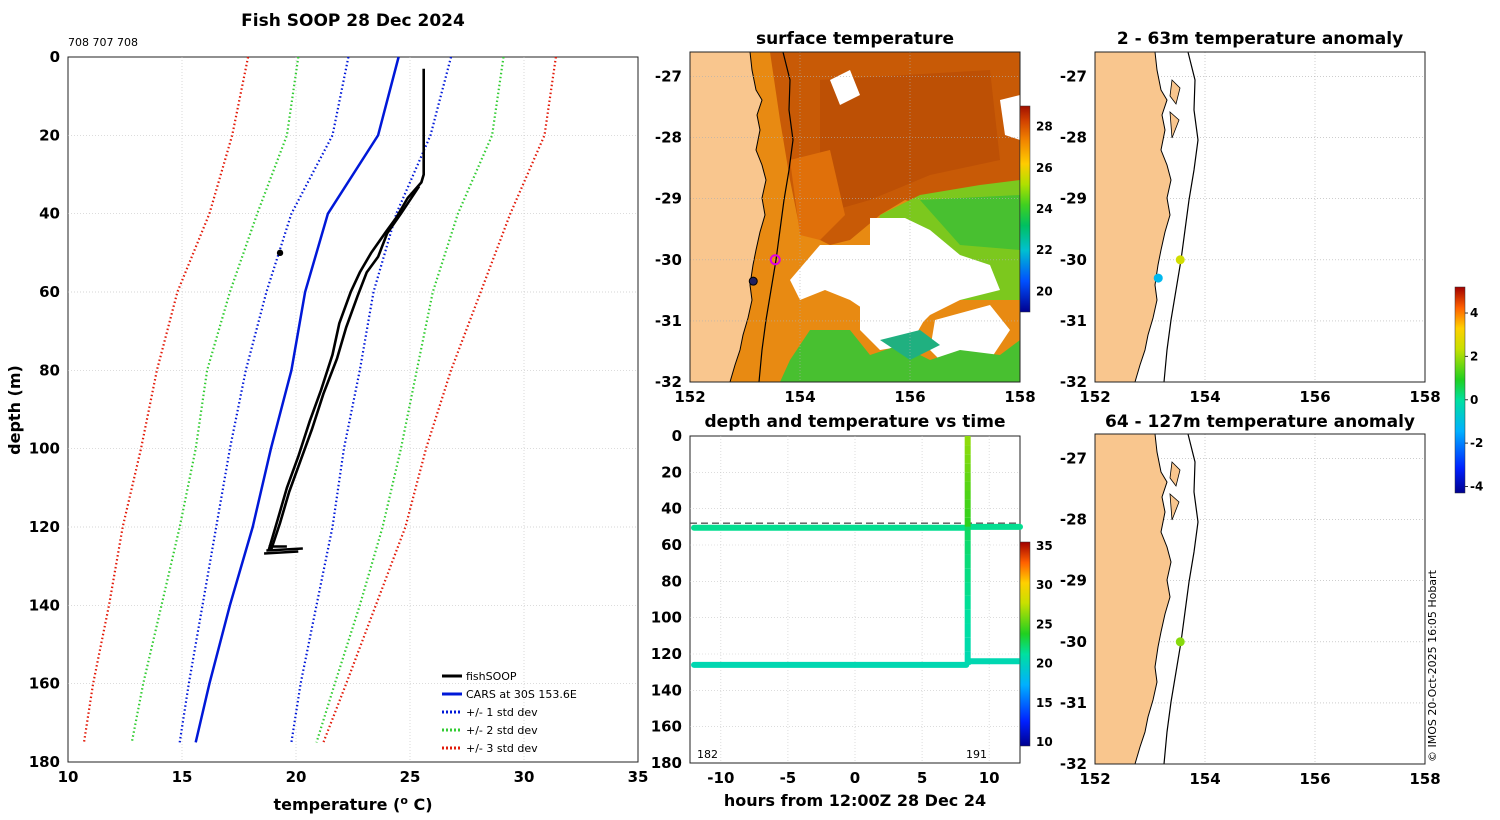 This screenshot has width=1500, height=820. Describe the element at coordinates (1044, 546) in the screenshot. I see `dt-colorbar-label: 35` at that location.